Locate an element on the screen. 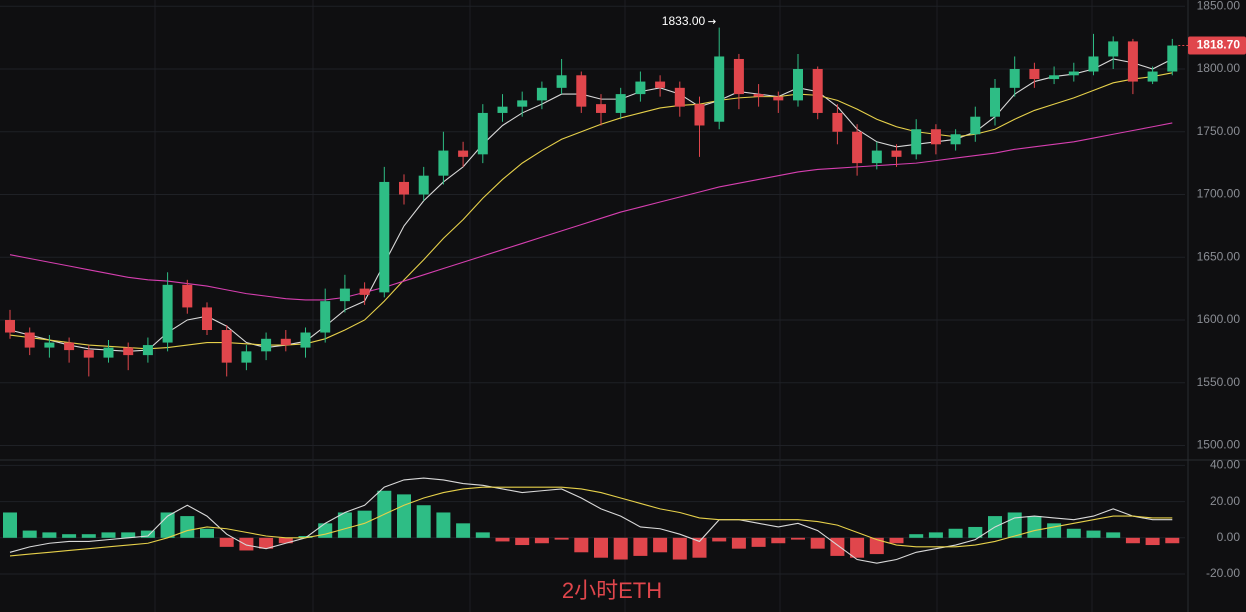  y-tick-label: 40.00 is located at coordinates (1225, 465).